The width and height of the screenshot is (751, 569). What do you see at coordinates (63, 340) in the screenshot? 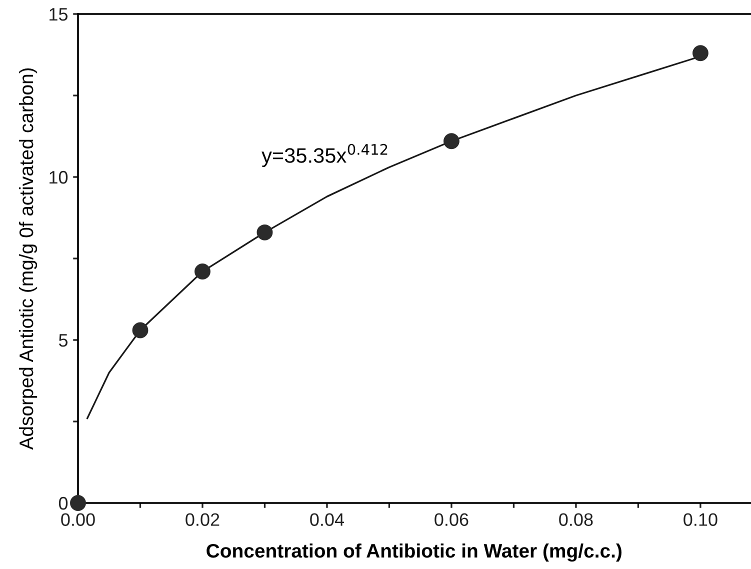
I see `y-tick-label: 5` at bounding box center [63, 340].